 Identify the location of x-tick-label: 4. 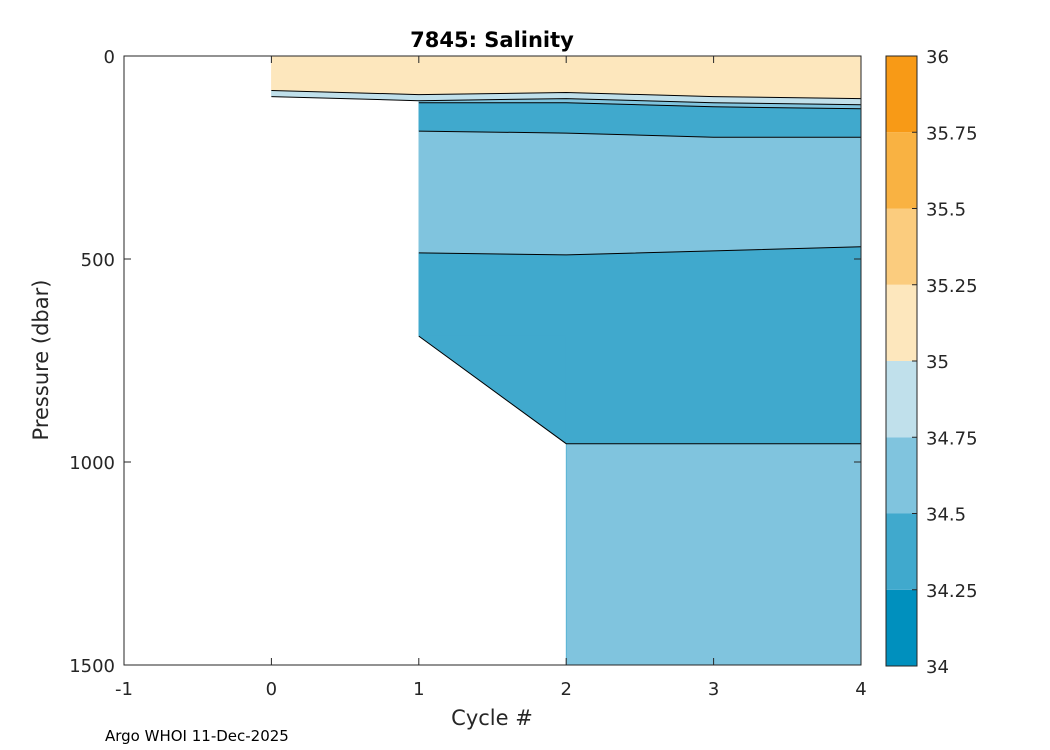
(860, 689).